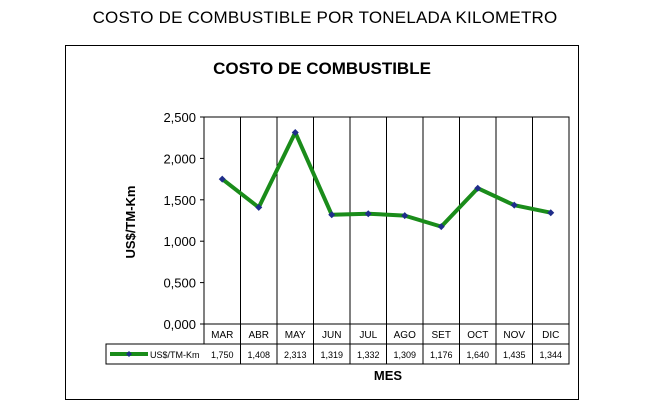 The height and width of the screenshot is (412, 650). What do you see at coordinates (331, 355) in the screenshot?
I see `data-label: 1,319` at bounding box center [331, 355].